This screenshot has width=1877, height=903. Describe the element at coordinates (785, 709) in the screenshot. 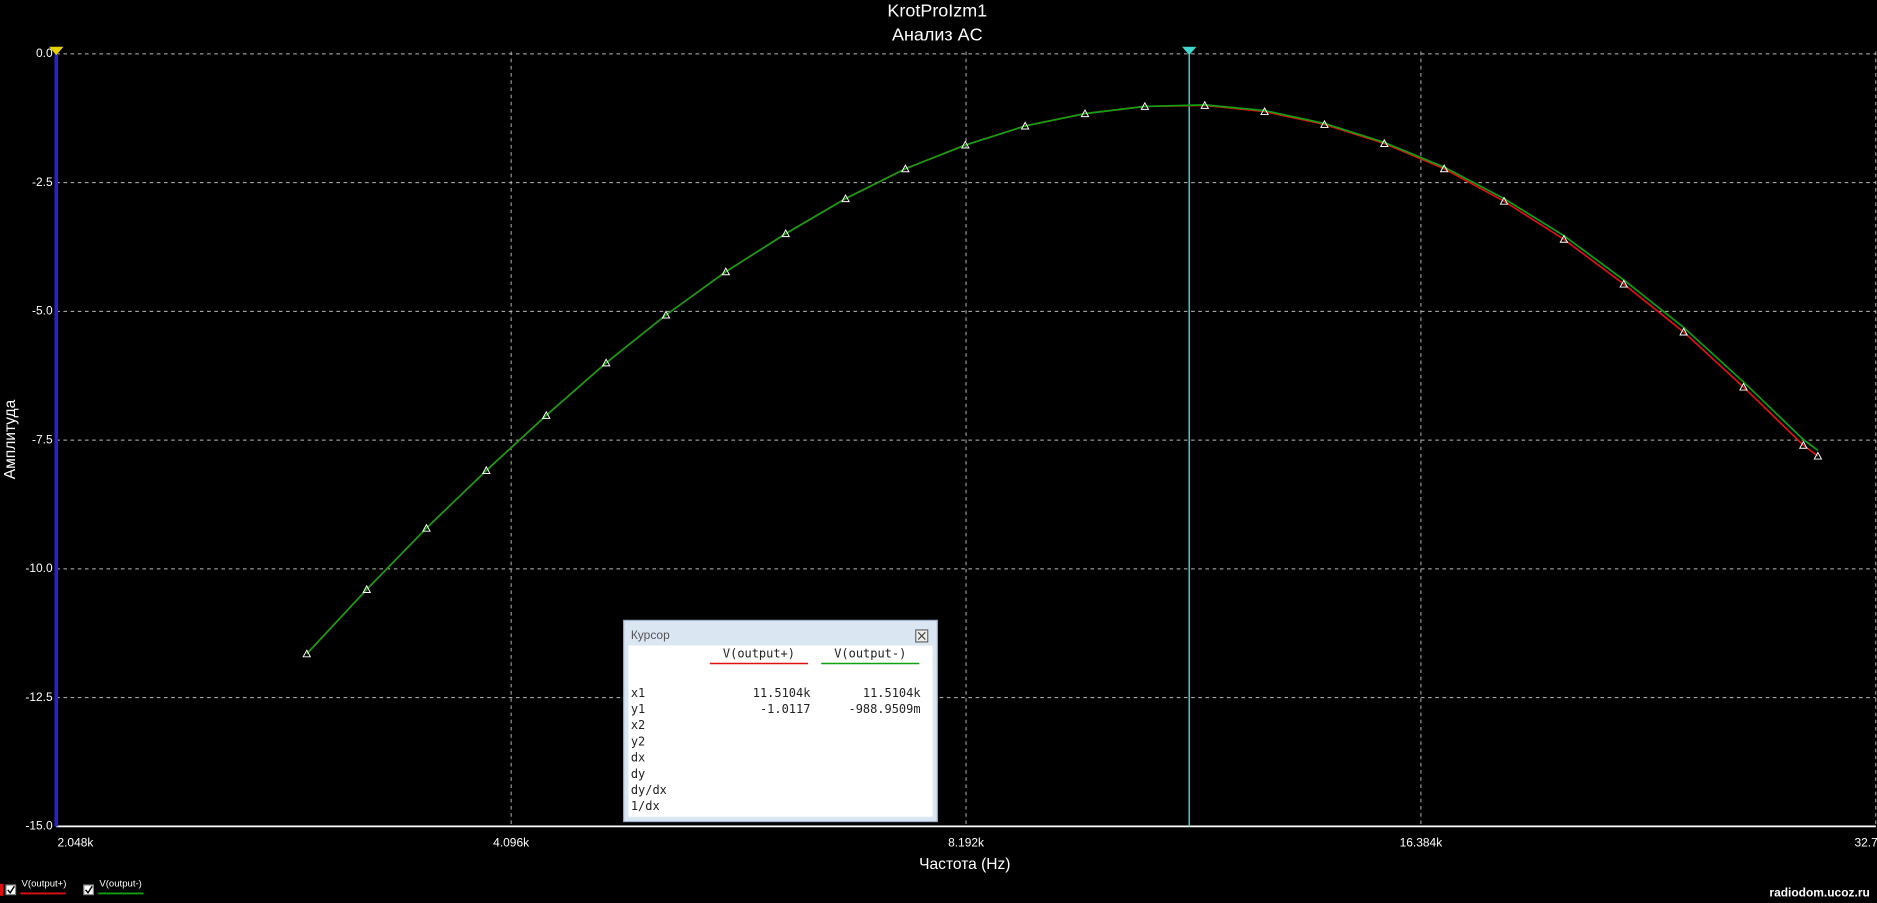

I see `panel-value: -1.0117` at that location.